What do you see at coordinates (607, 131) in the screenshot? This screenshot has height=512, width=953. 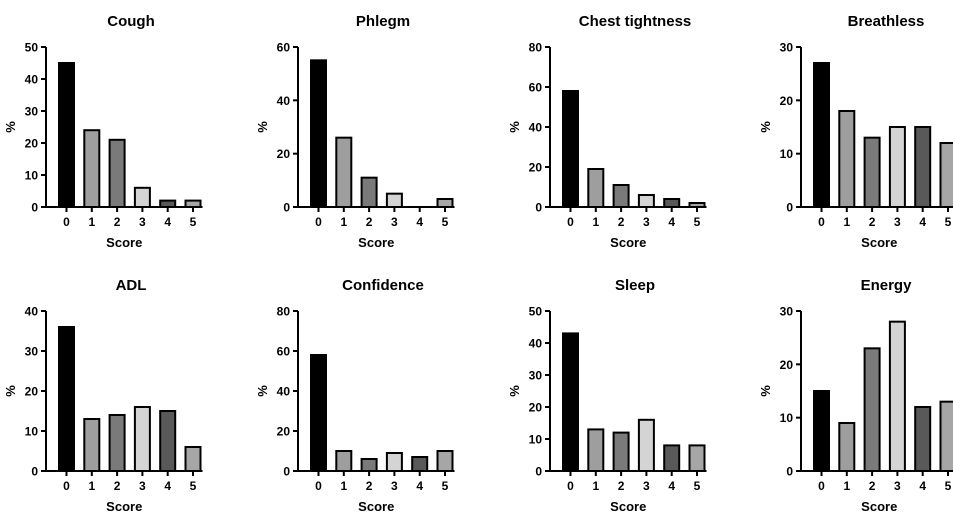 I see `chart-panel: Chest tightness% 0 20 40 60 80 0 1 2 3 4 5 Score` at bounding box center [607, 131].